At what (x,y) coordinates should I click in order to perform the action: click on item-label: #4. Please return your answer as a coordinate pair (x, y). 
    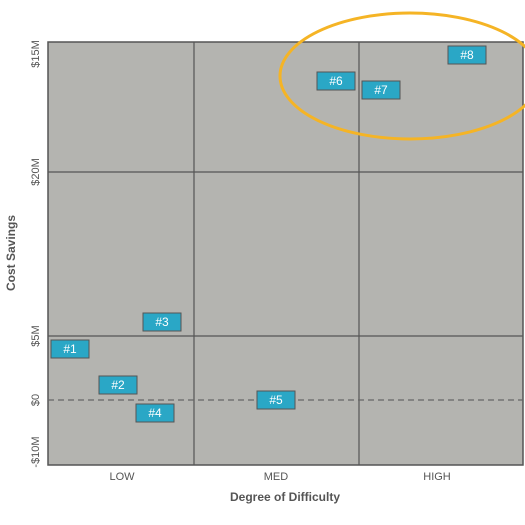
    Looking at the image, I should click on (155, 413).